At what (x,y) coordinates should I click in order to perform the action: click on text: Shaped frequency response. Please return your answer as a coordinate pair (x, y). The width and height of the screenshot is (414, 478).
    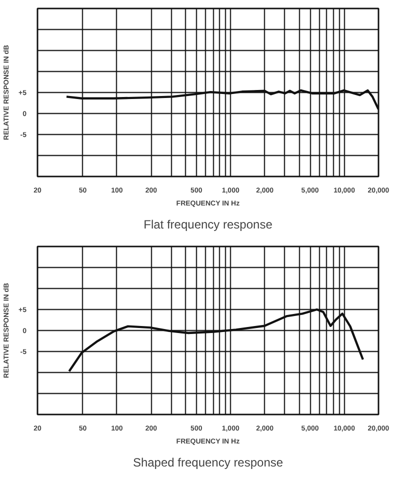
    Looking at the image, I should click on (208, 463).